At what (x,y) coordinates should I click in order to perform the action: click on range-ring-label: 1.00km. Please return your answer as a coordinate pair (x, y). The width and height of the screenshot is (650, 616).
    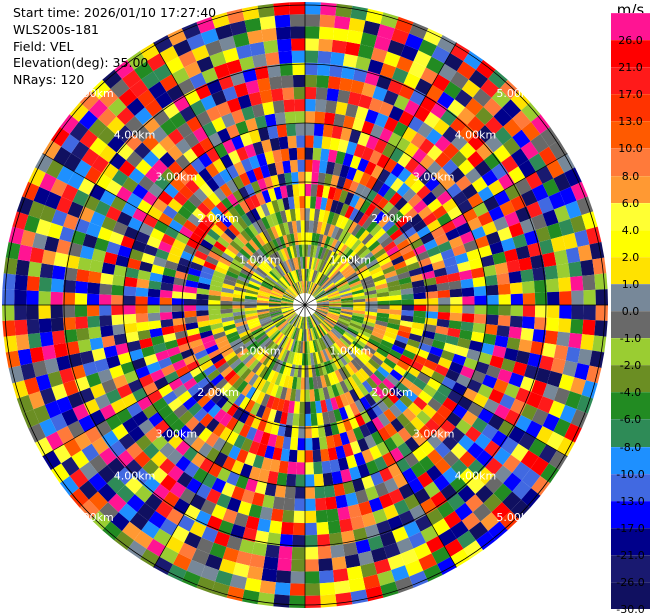
    Looking at the image, I should click on (260, 350).